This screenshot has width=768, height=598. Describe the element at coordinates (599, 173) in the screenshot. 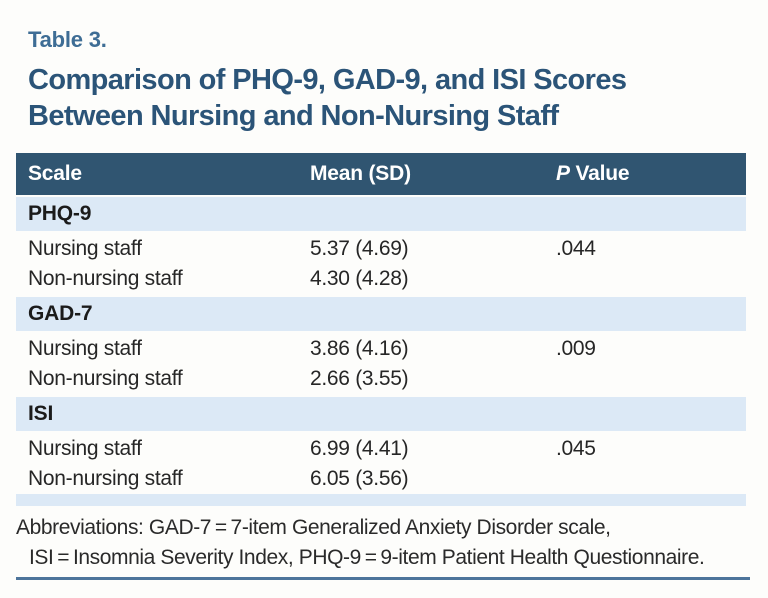

I see `p-value-rest: Value` at that location.